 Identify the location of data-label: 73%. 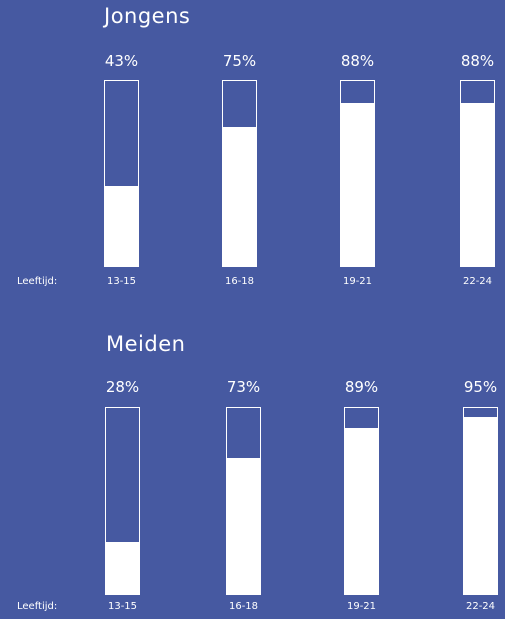
(243, 387).